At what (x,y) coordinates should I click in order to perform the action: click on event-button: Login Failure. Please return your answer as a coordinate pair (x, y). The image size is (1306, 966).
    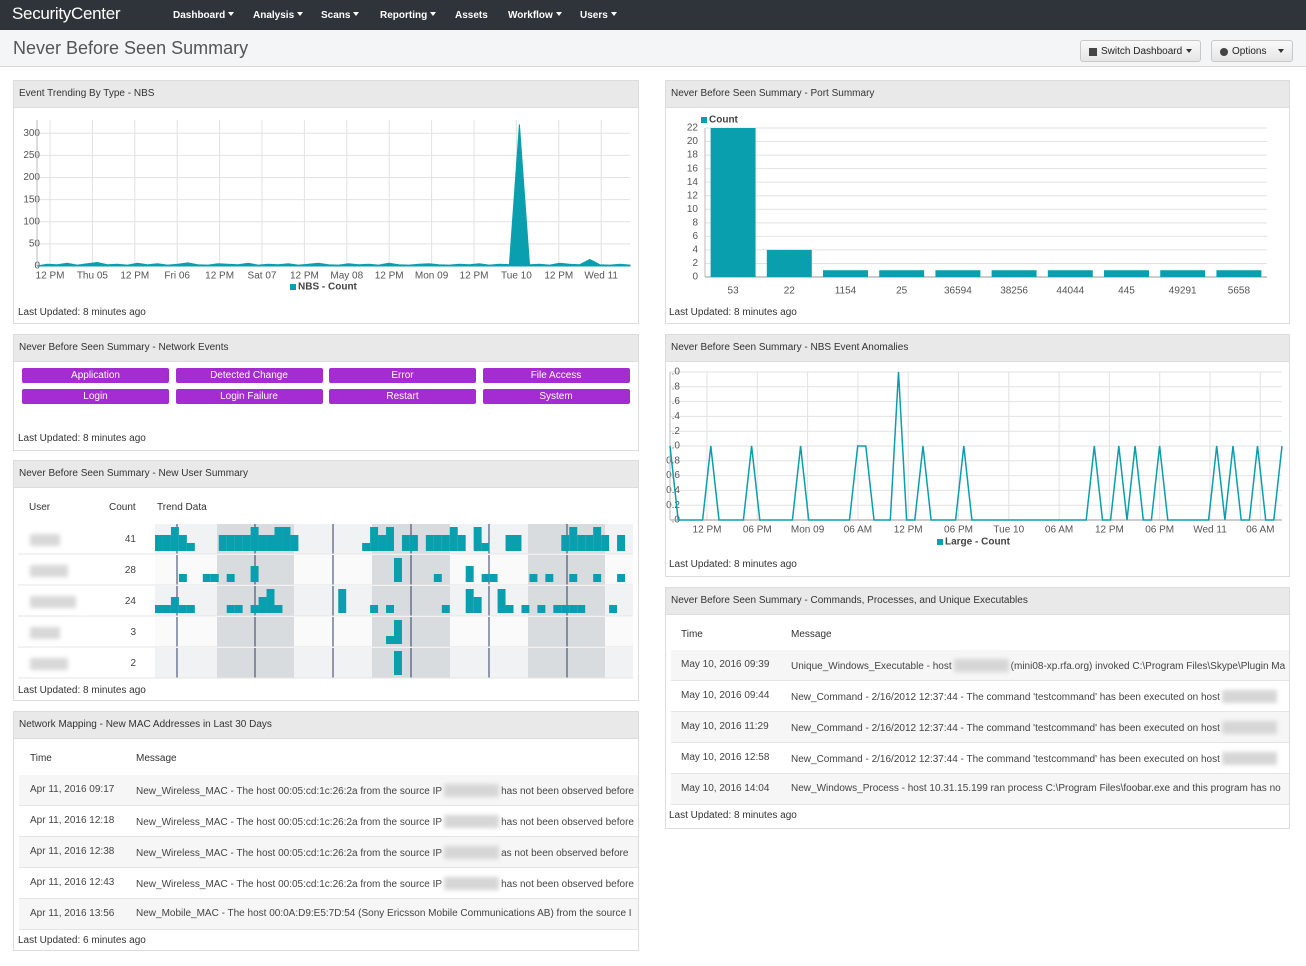
    Looking at the image, I should click on (249, 396).